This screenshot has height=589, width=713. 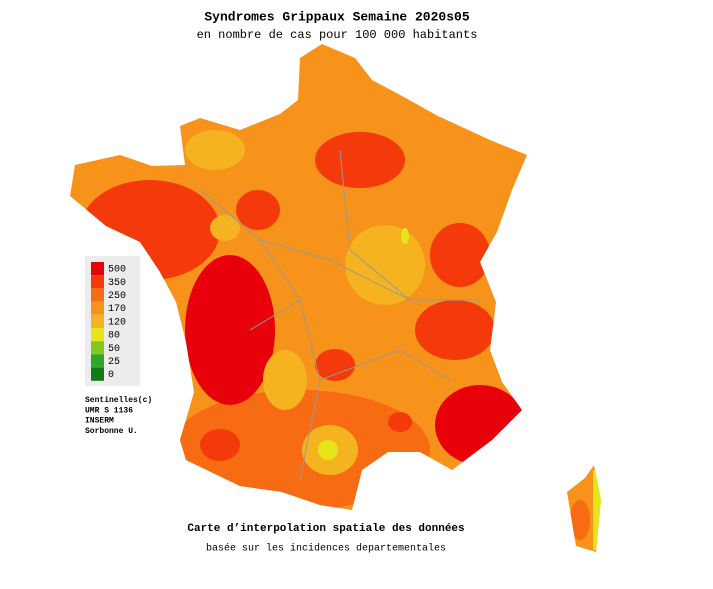 I want to click on legend-label: 250, so click(x=117, y=296).